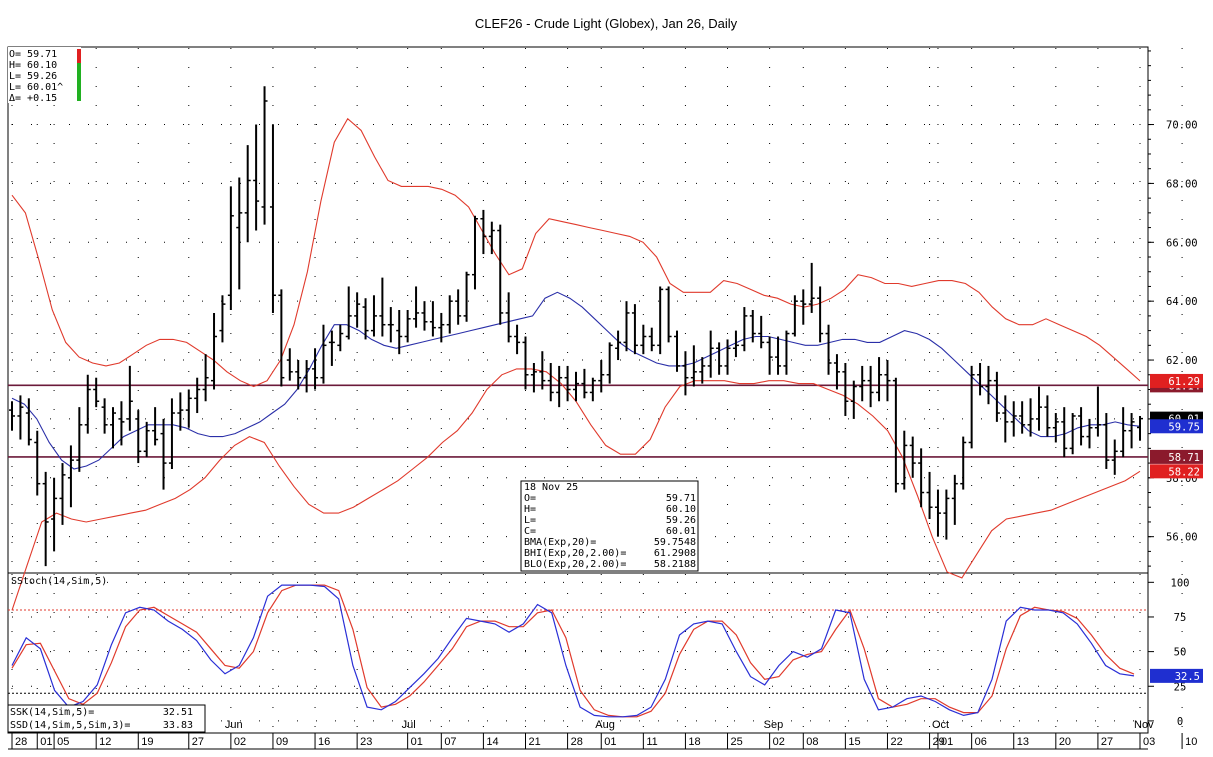 This screenshot has width=1213, height=757. I want to click on info-row-value: 58.2188, so click(675, 564).